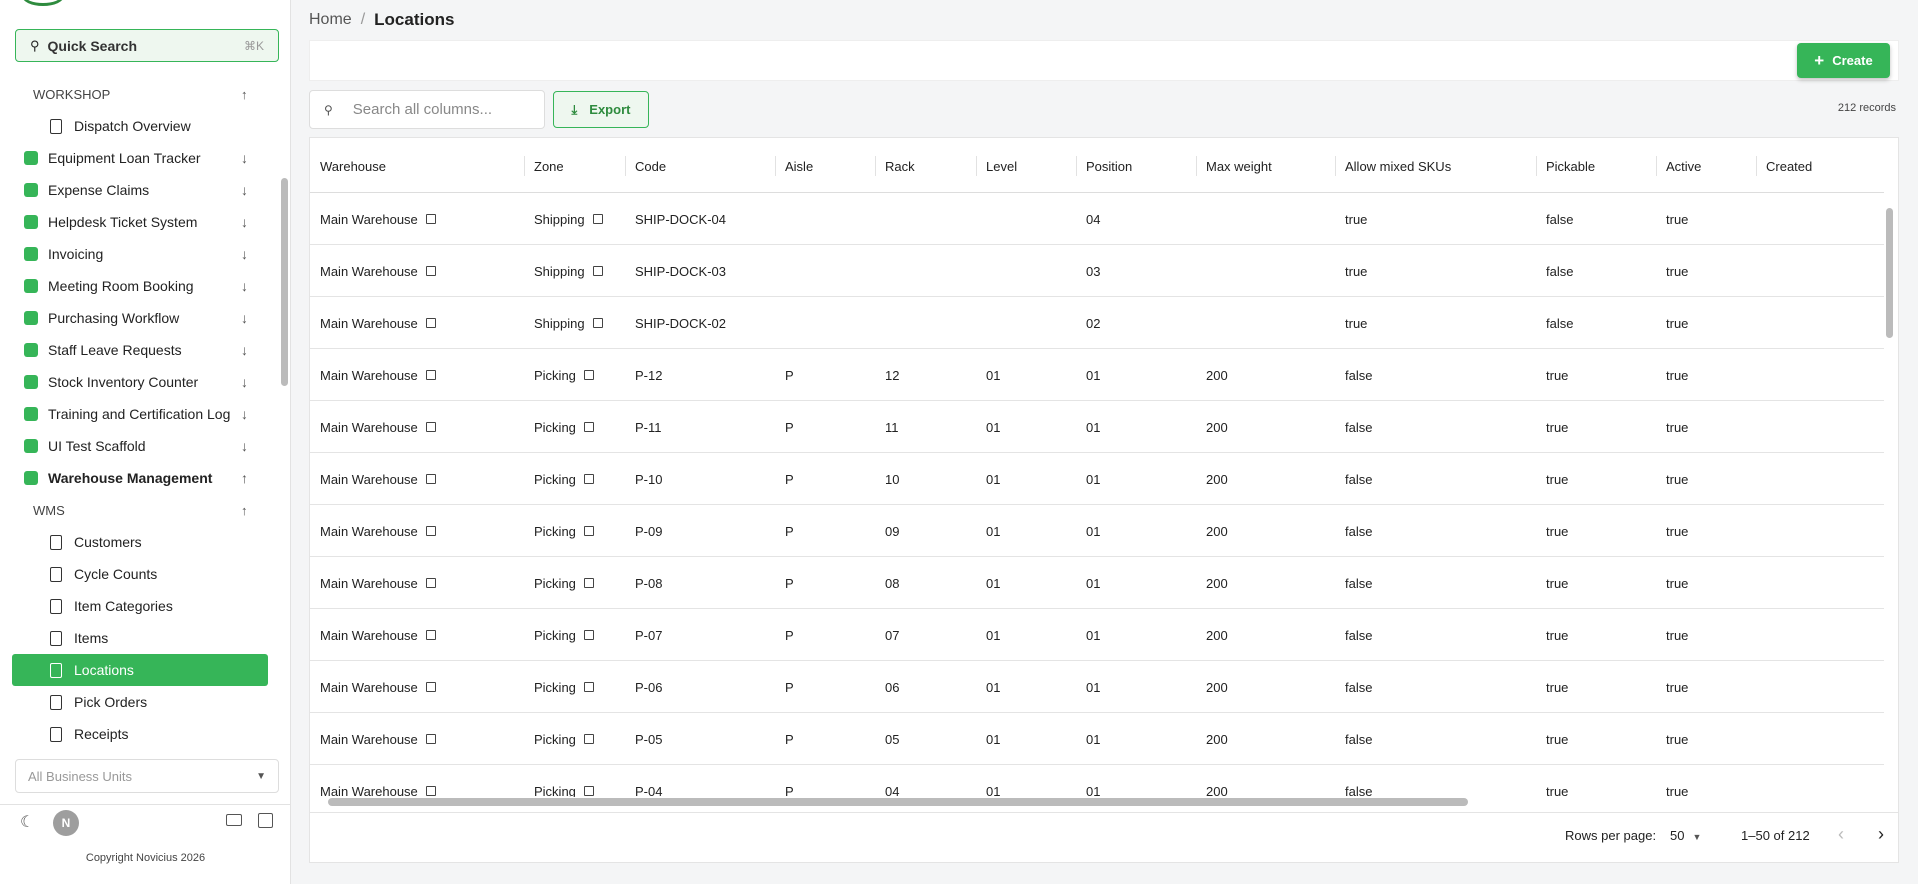 This screenshot has height=884, width=1918. I want to click on nav-app: Helpdesk Ticket System ↓, so click(136, 222).